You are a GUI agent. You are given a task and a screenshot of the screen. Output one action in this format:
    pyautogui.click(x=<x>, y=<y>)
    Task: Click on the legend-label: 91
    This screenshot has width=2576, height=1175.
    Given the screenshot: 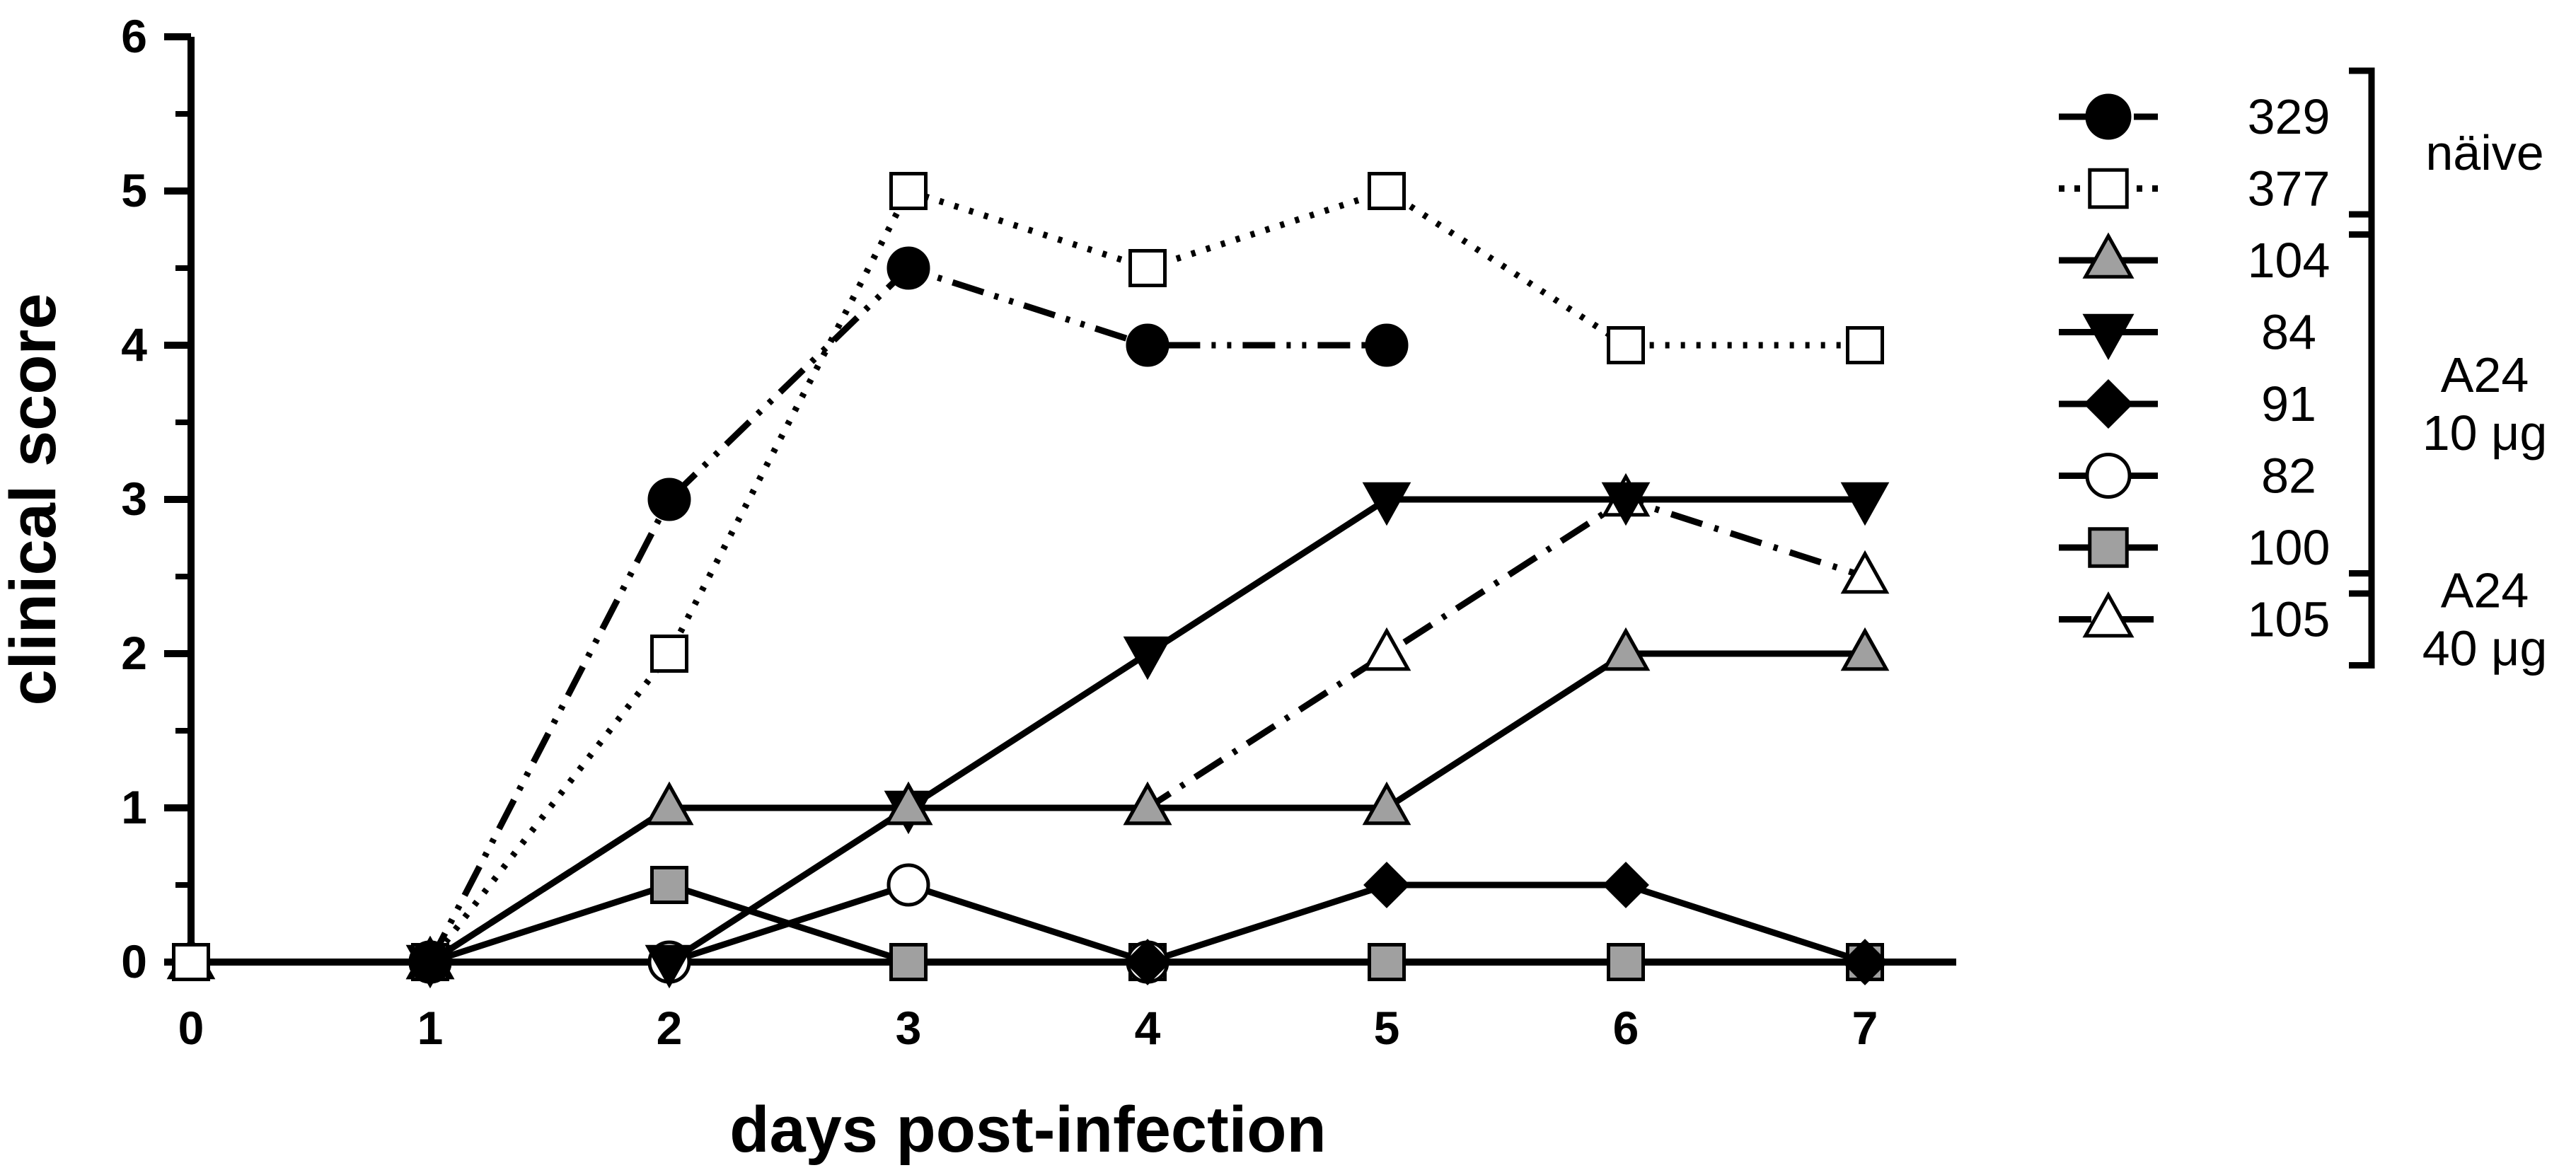 What is the action you would take?
    pyautogui.click(x=2288, y=404)
    